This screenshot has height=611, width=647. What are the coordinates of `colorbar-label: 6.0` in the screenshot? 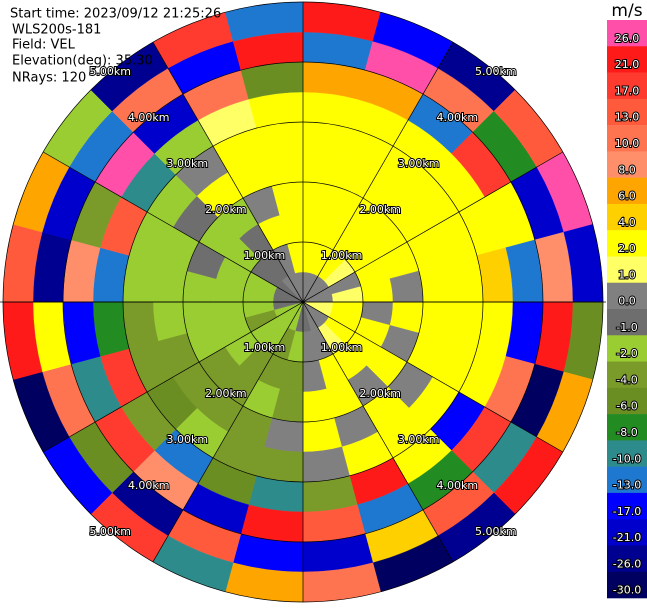 It's located at (627, 196).